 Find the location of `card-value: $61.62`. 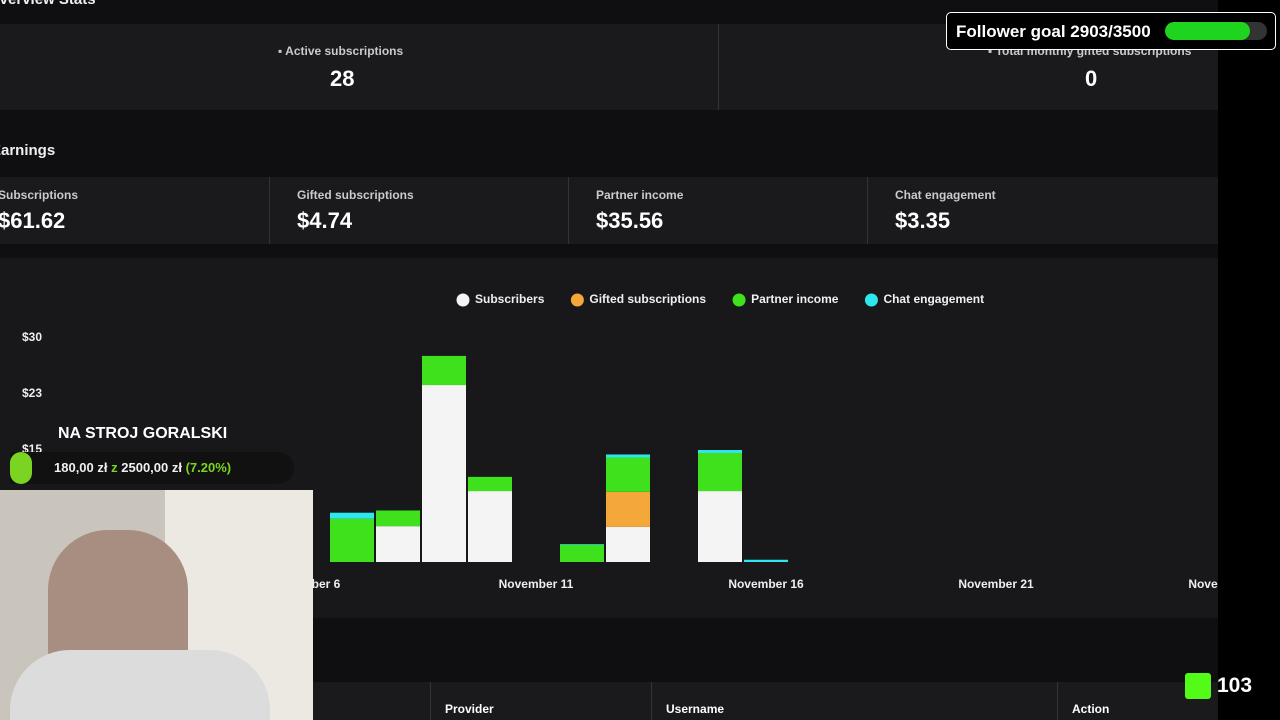

card-value: $61.62 is located at coordinates (33, 220).